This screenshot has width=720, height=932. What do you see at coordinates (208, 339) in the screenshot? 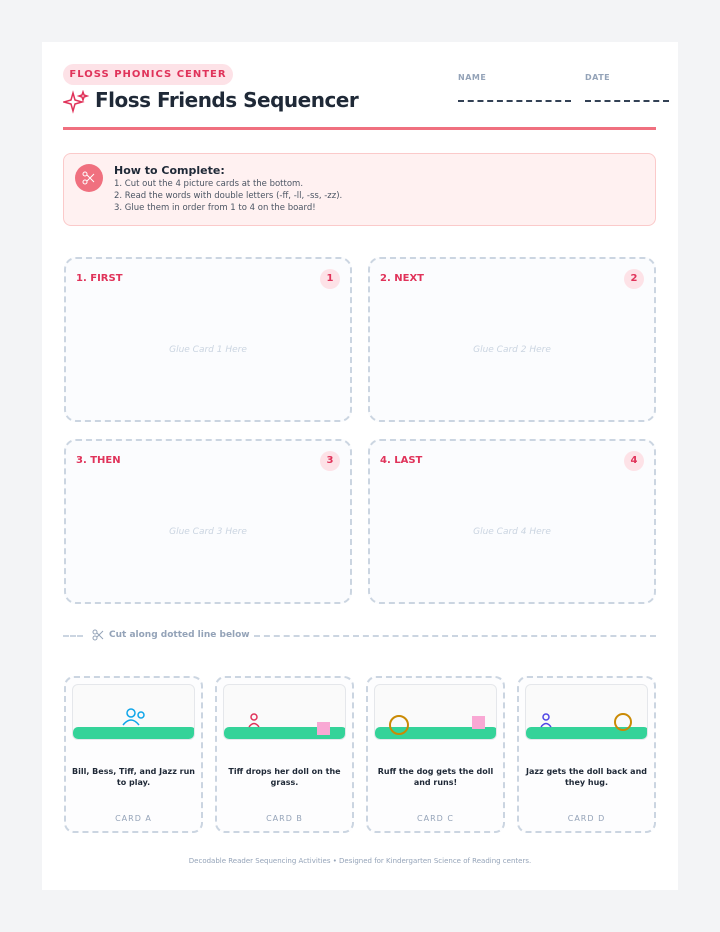
I see `slot: 1. FIRST 1 Glue Card 1 Here` at bounding box center [208, 339].